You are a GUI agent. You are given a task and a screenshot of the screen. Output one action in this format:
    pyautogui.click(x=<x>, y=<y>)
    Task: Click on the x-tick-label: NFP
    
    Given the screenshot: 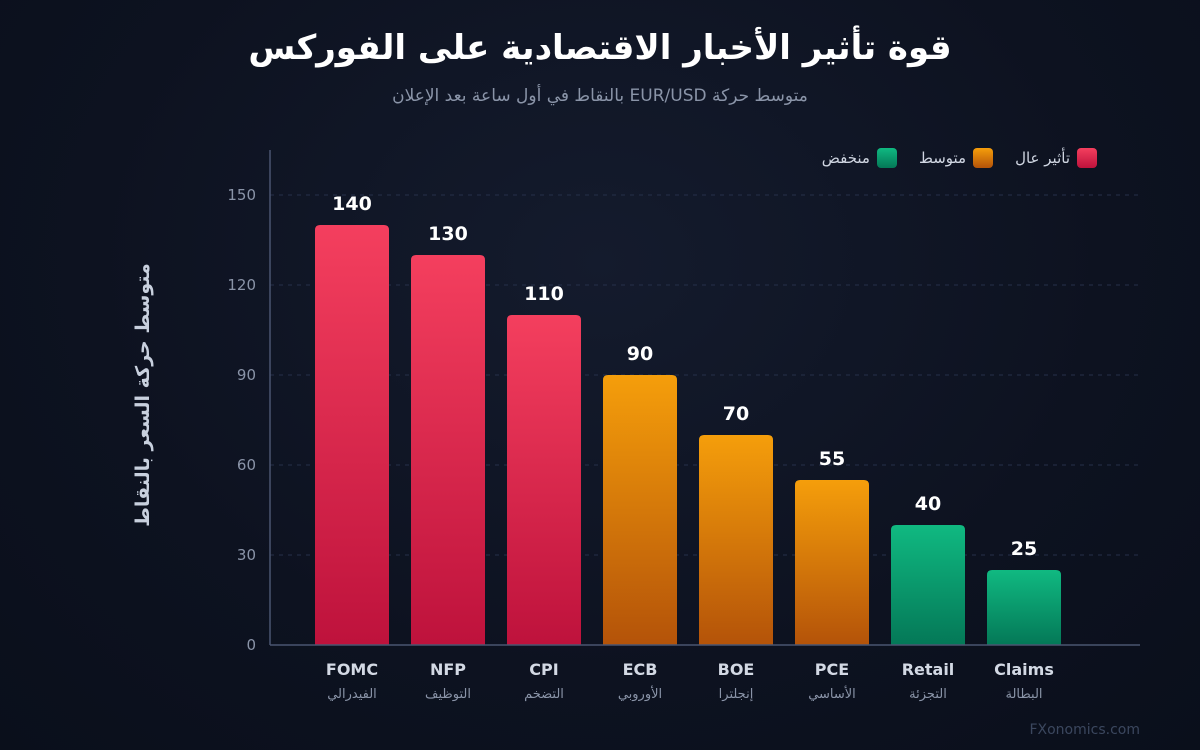 What is the action you would take?
    pyautogui.click(x=448, y=669)
    